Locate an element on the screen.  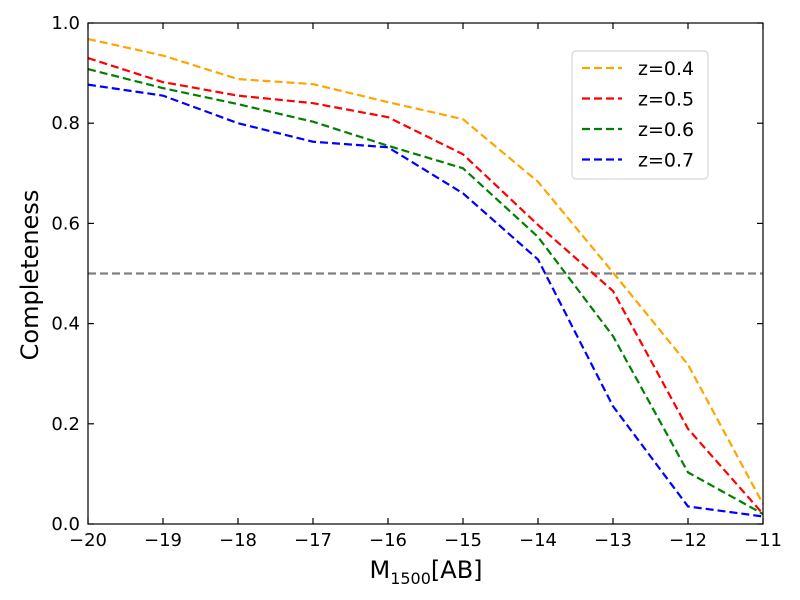
y-tick-label: 0.2 is located at coordinates (65, 424).